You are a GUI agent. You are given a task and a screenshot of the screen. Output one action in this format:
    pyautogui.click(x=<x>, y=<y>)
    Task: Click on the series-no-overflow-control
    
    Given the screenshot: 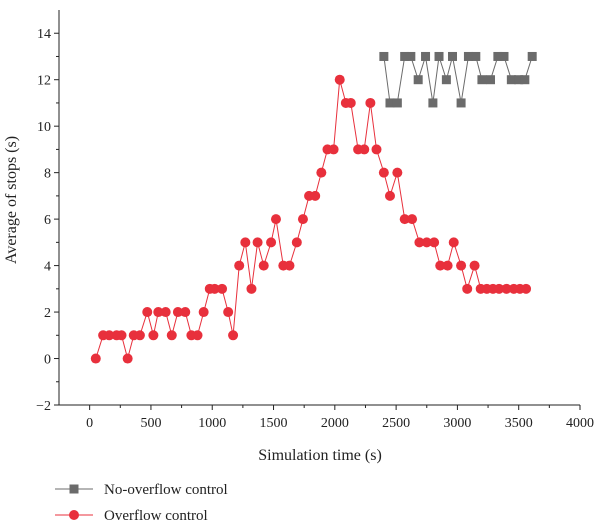 What is the action you would take?
    pyautogui.click(x=458, y=79)
    